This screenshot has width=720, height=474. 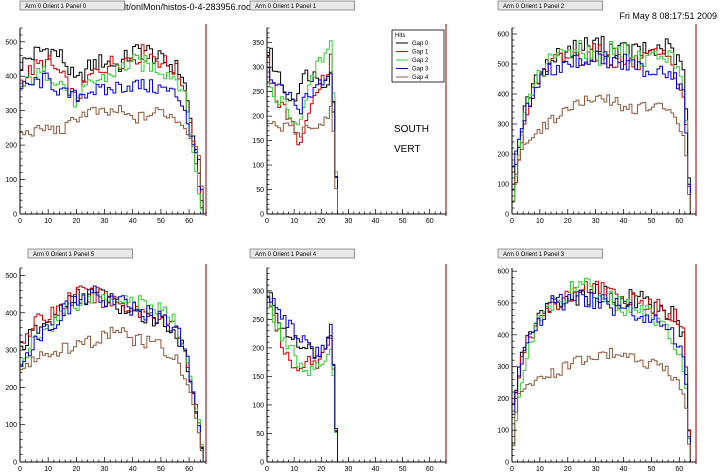 What do you see at coordinates (420, 70) in the screenshot?
I see `legend-entry: Gap 3` at bounding box center [420, 70].